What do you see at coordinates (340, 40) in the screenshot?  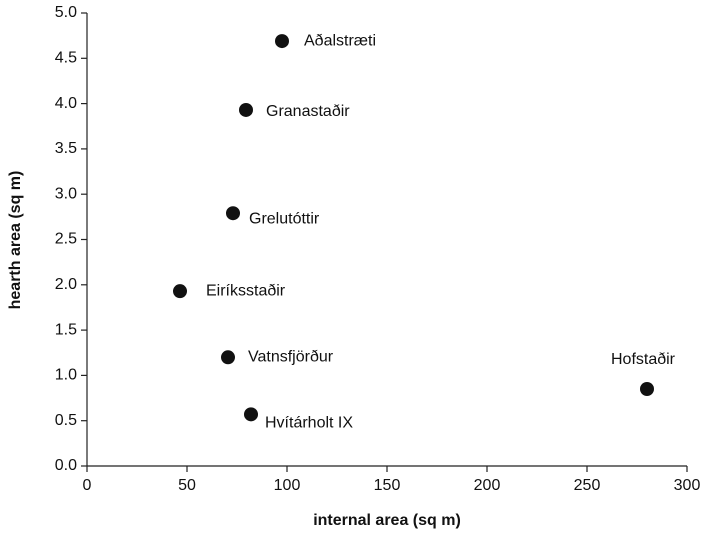 I see `point-label: Aðalstræti` at bounding box center [340, 40].